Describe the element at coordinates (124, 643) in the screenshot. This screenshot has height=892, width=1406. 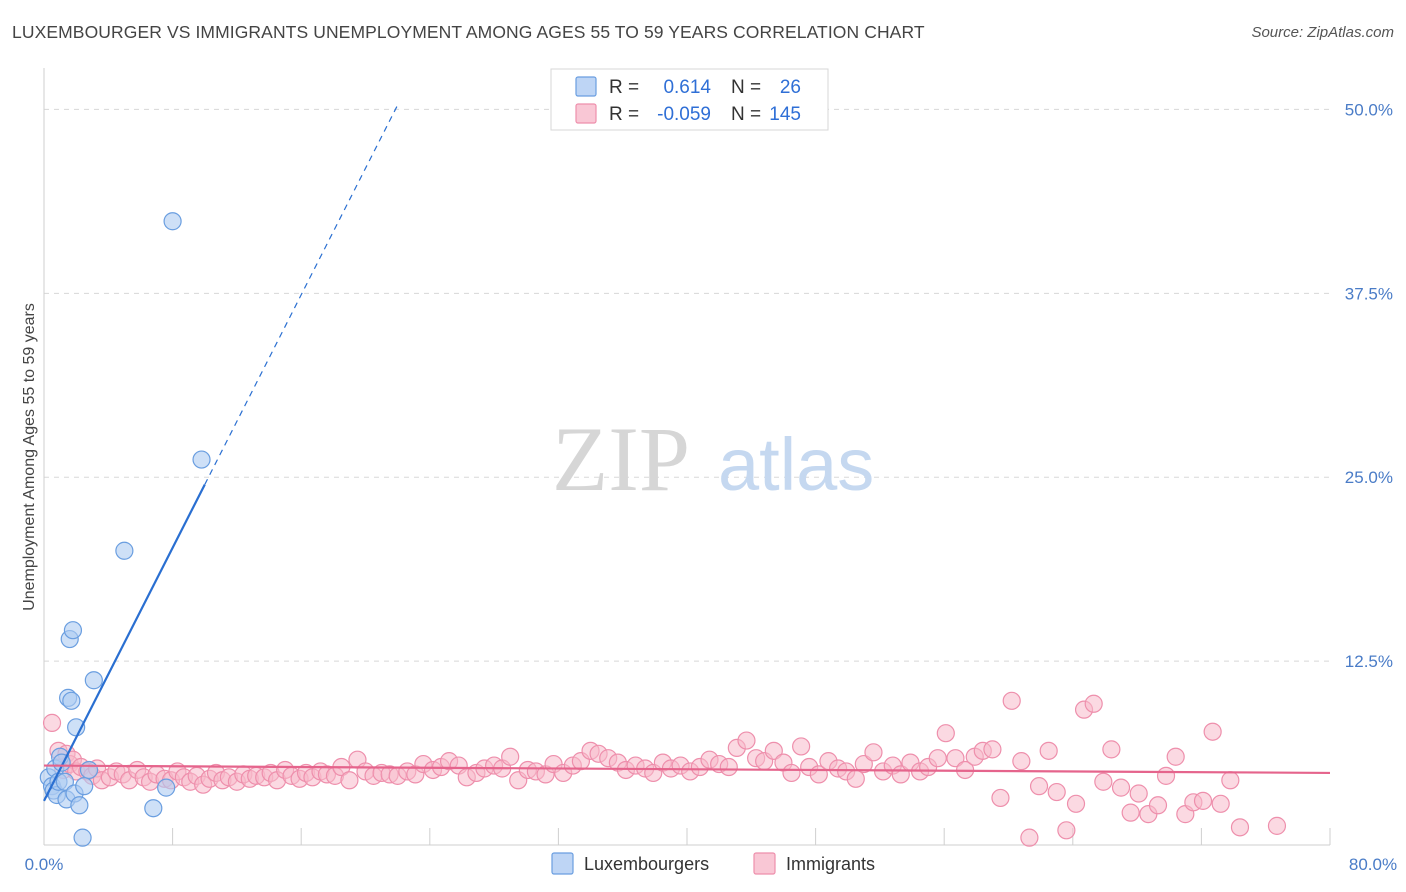
I see `luxembourgers-trend-line` at that location.